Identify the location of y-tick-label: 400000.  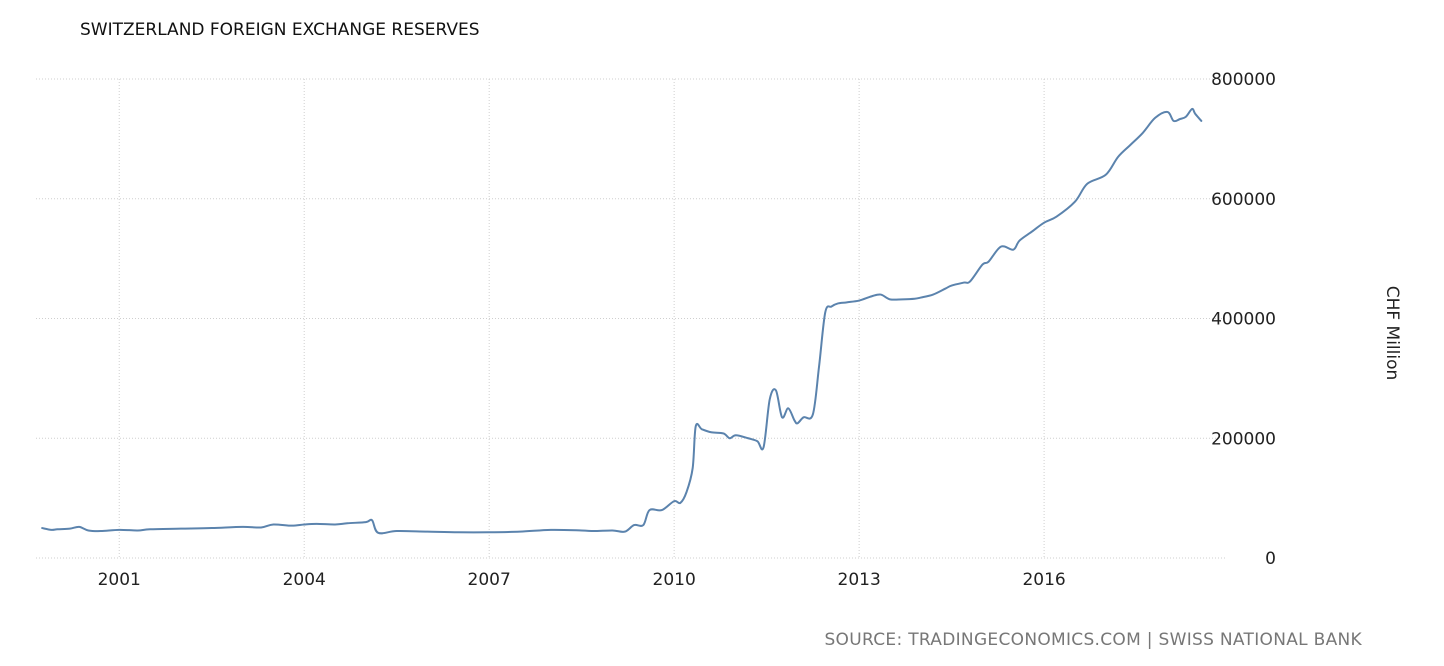
(1243, 320).